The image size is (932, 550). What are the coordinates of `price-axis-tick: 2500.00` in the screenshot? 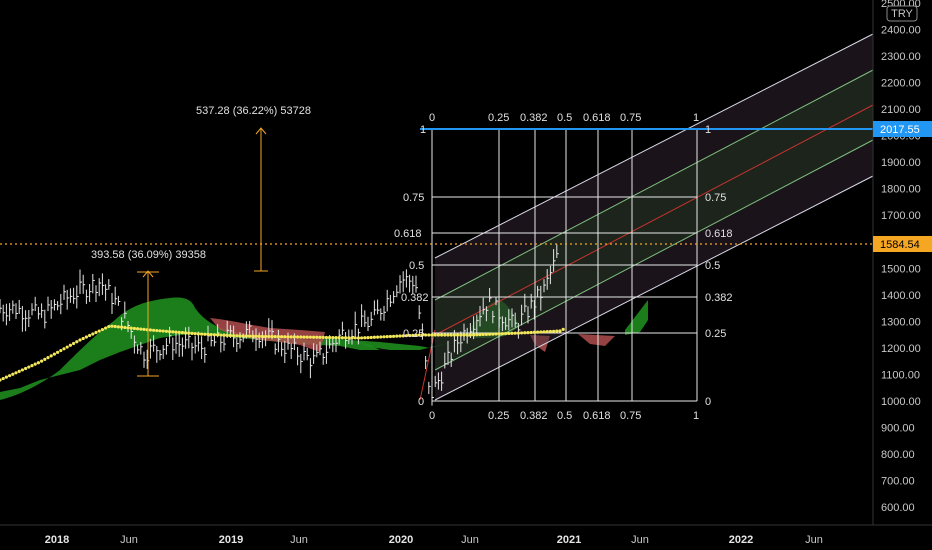 It's located at (901, 5).